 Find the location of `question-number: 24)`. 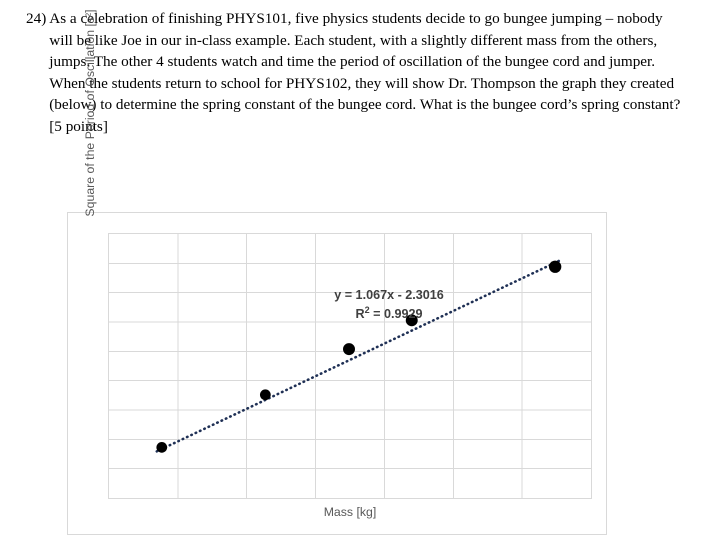

question-number: 24) is located at coordinates (36, 18).